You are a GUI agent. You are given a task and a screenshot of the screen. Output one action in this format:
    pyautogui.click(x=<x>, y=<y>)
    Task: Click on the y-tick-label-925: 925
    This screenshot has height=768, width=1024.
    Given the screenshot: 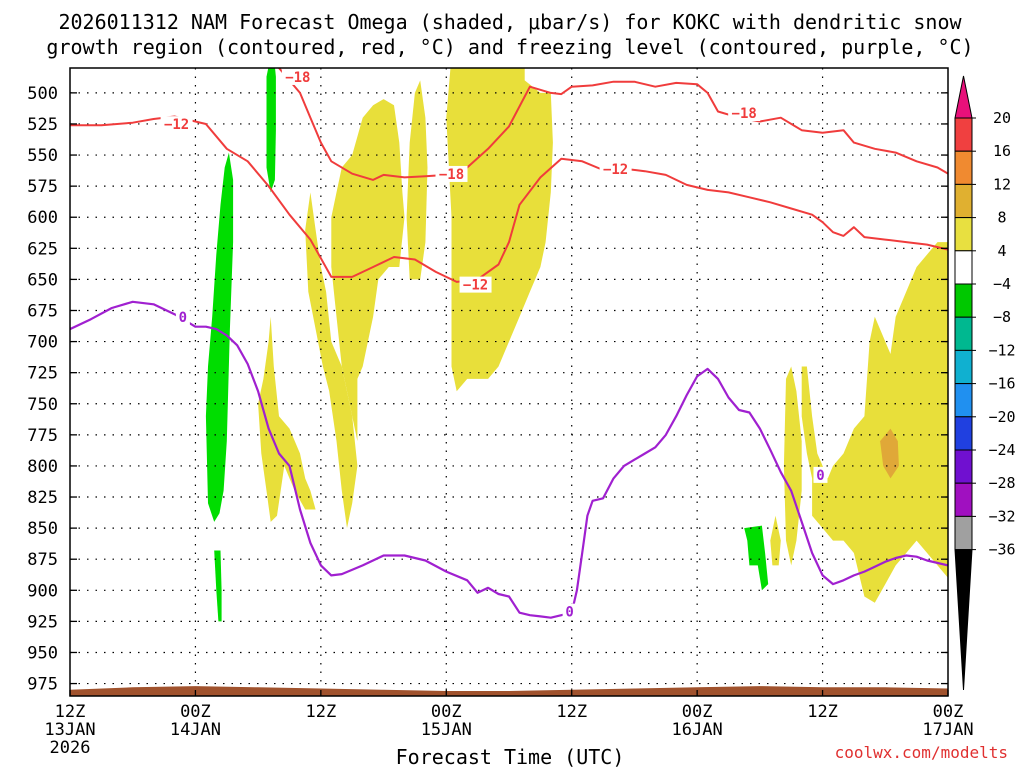 What is the action you would take?
    pyautogui.click(x=42, y=622)
    